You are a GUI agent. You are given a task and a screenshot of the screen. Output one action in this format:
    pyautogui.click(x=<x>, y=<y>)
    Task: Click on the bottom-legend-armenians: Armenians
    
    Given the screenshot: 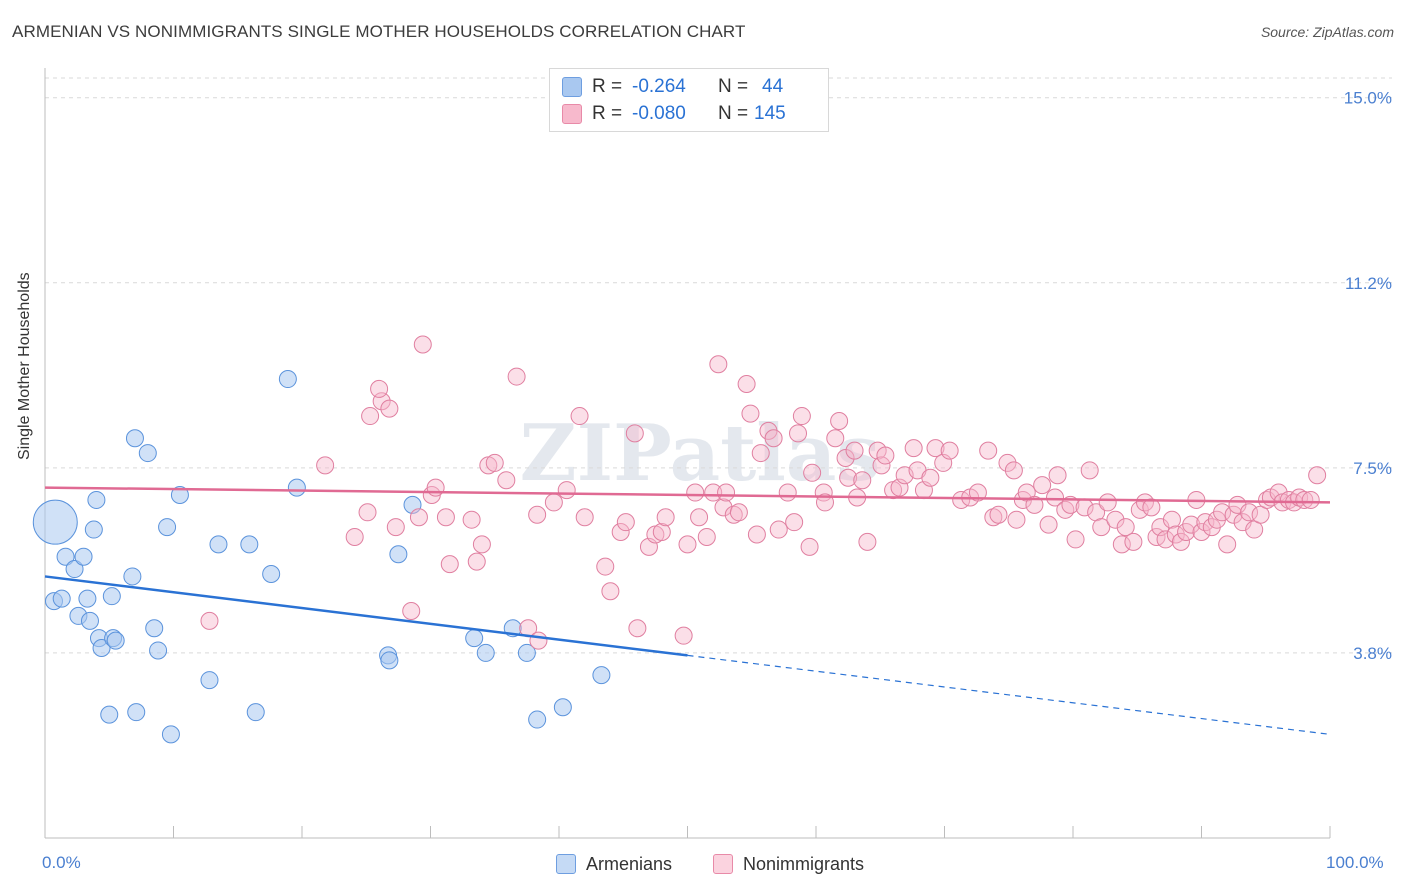 What is the action you would take?
    pyautogui.click(x=614, y=864)
    